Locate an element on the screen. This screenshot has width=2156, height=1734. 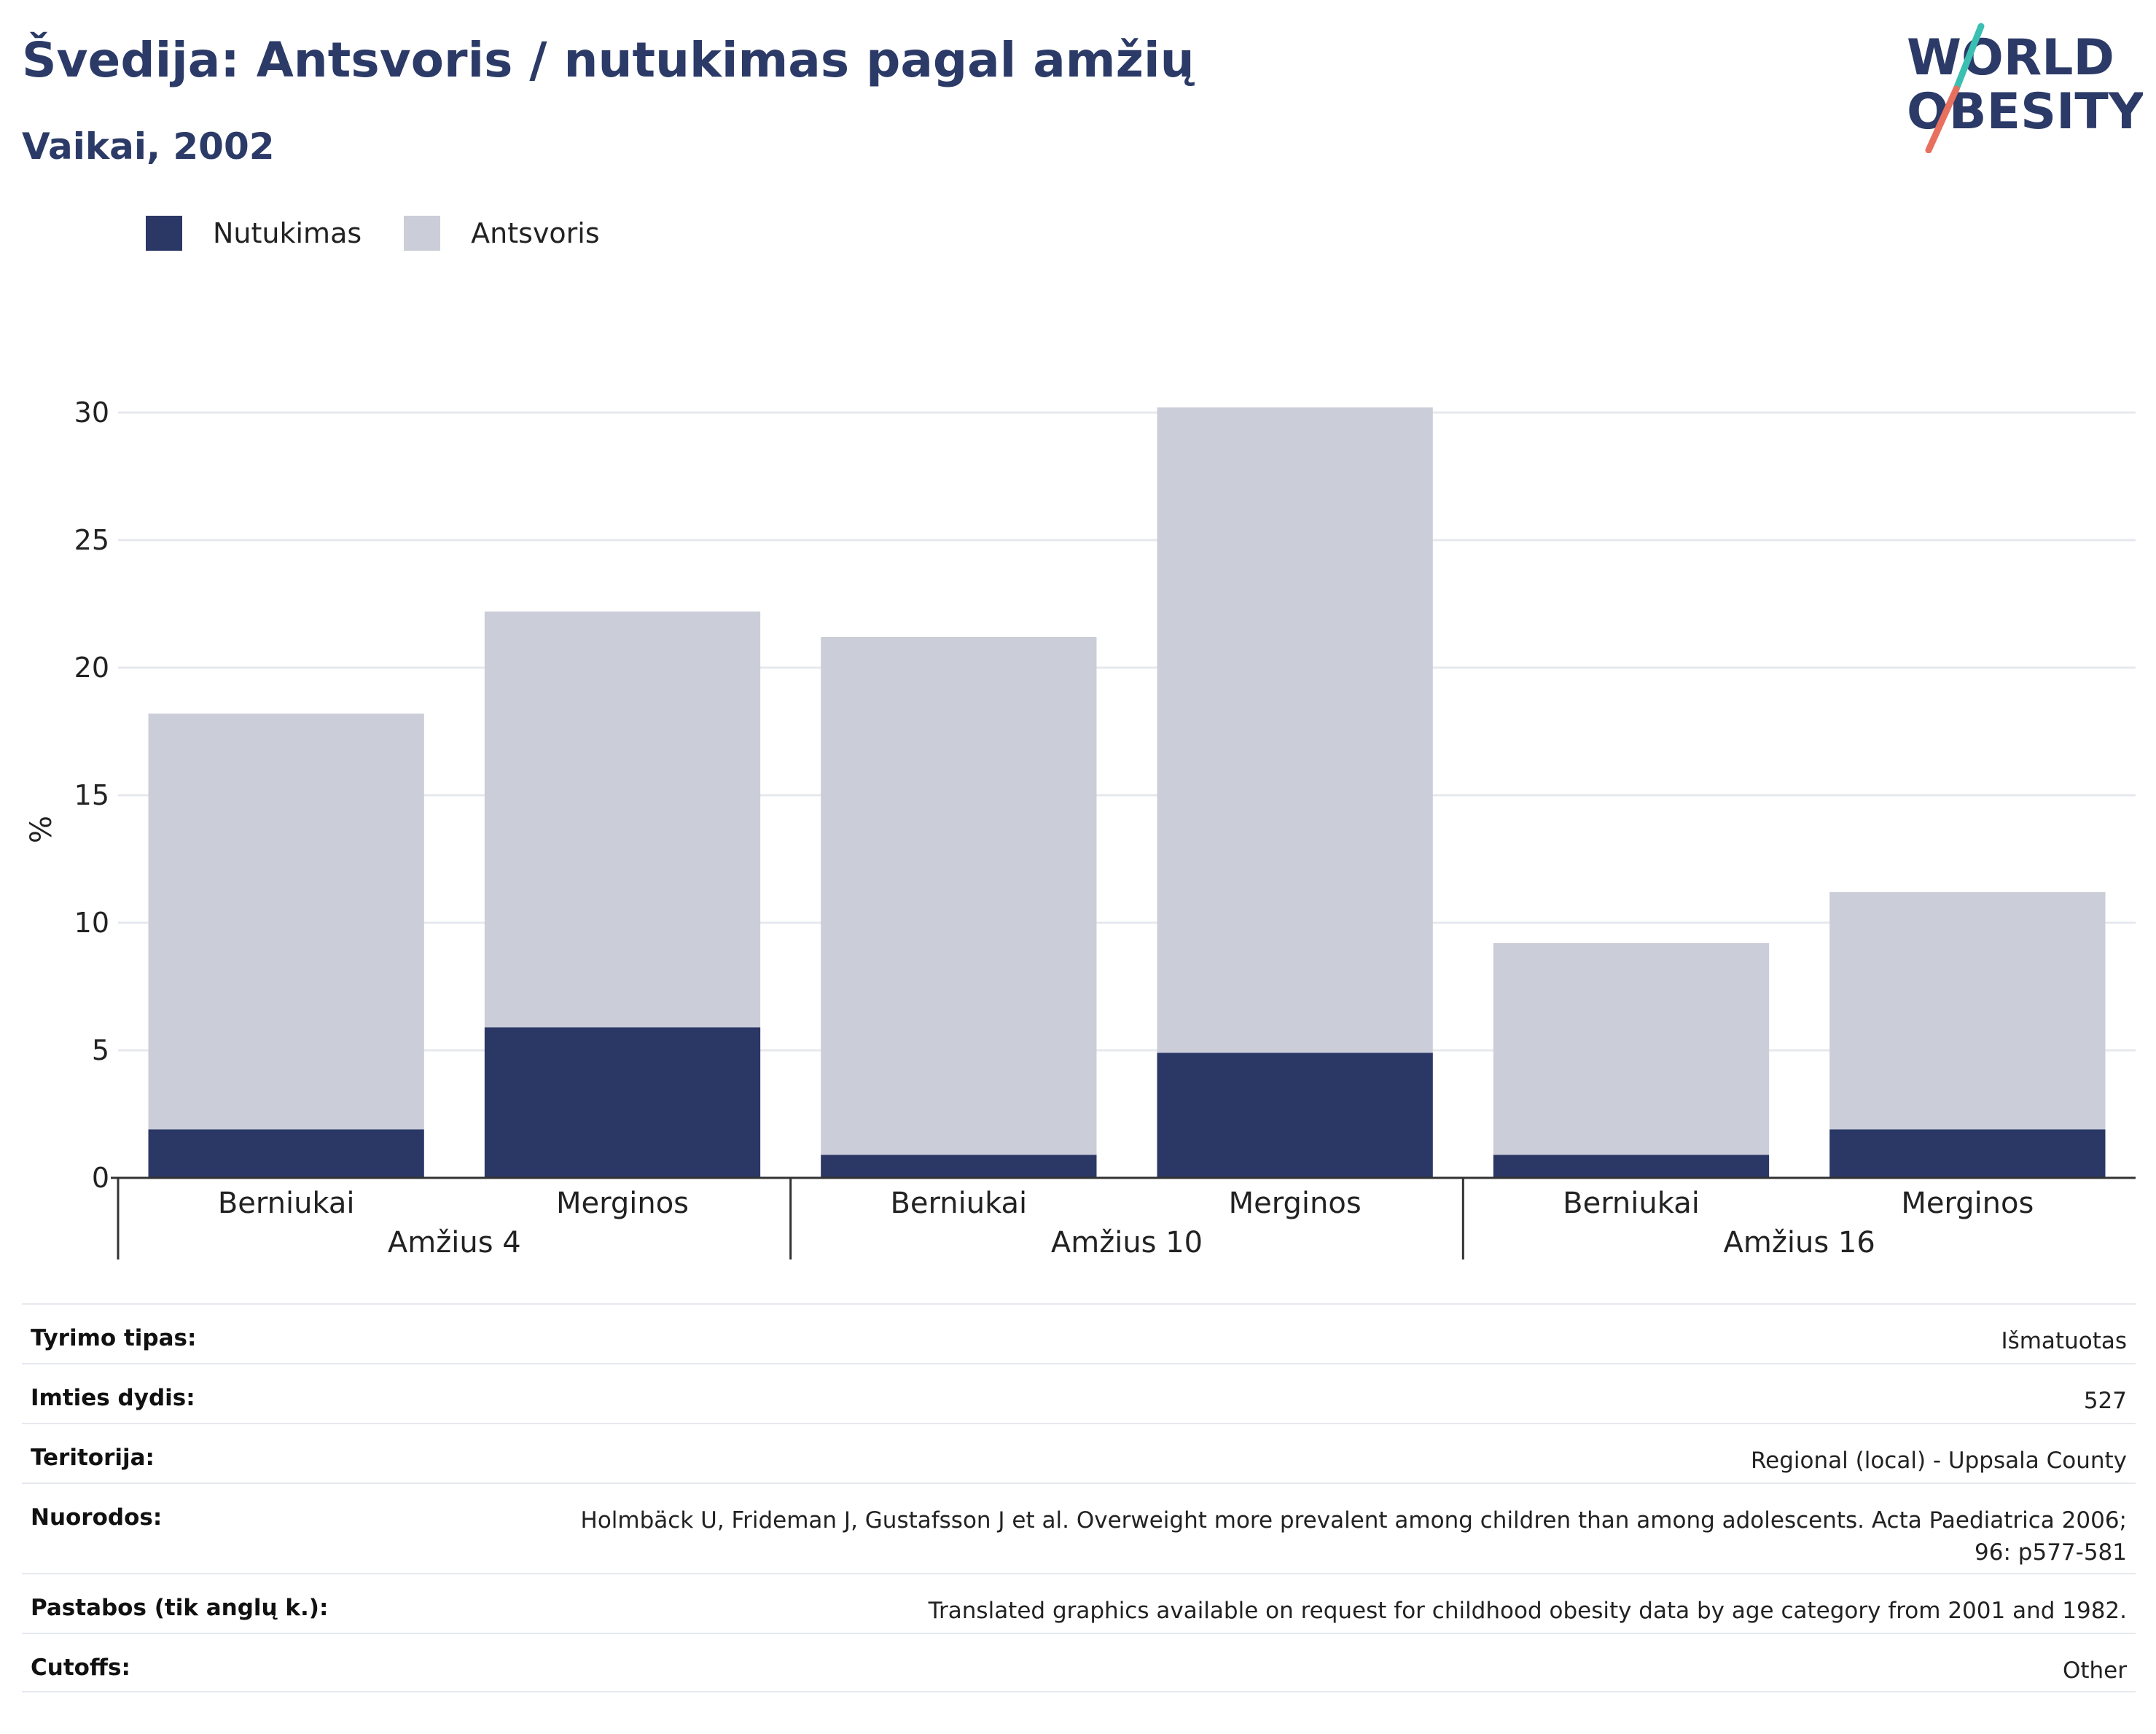
info-label: Tyrimo tipas: is located at coordinates (114, 1338).